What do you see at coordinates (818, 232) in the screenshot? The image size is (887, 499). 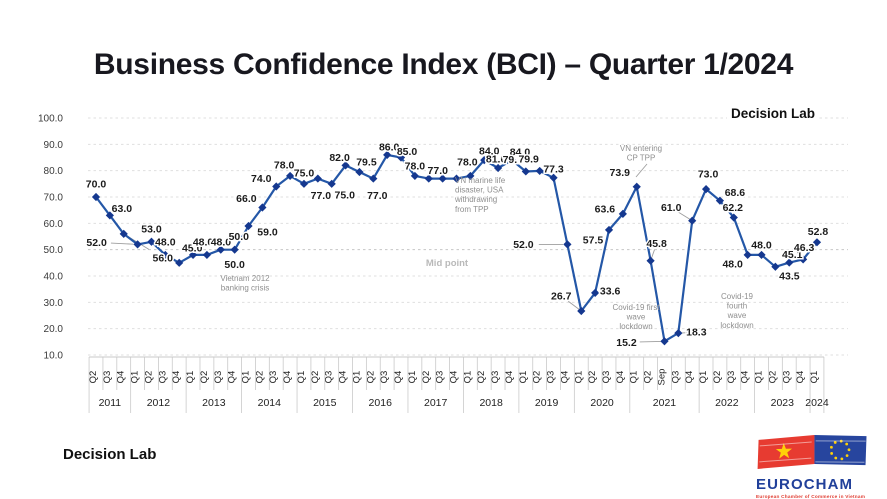 I see `data-label: 52.8` at bounding box center [818, 232].